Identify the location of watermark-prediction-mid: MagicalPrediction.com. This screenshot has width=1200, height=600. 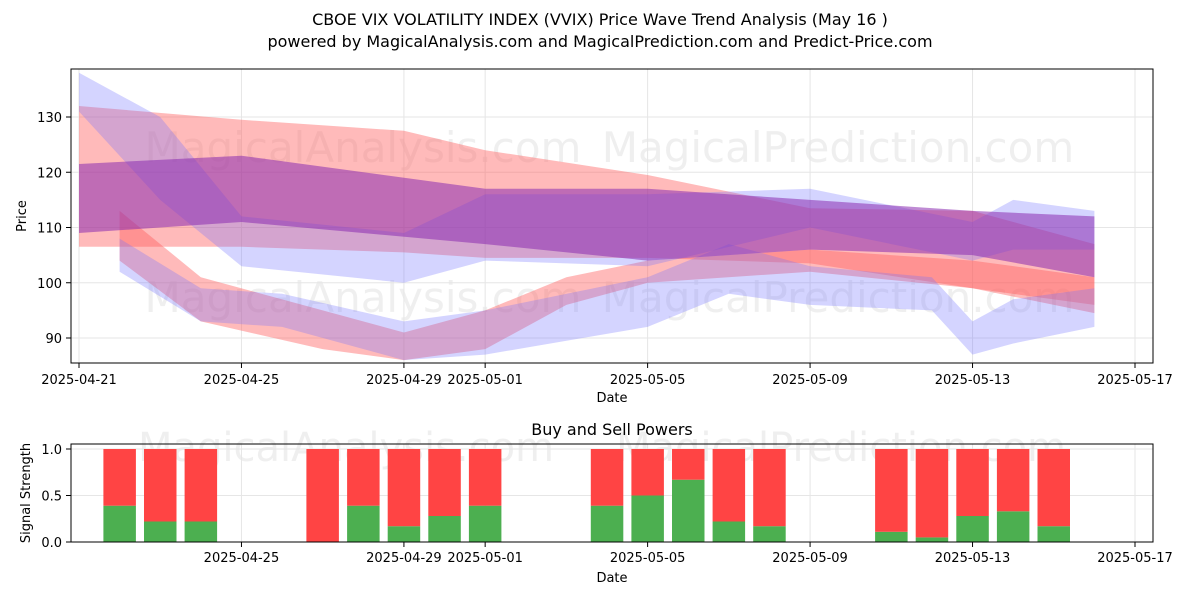
(838, 297).